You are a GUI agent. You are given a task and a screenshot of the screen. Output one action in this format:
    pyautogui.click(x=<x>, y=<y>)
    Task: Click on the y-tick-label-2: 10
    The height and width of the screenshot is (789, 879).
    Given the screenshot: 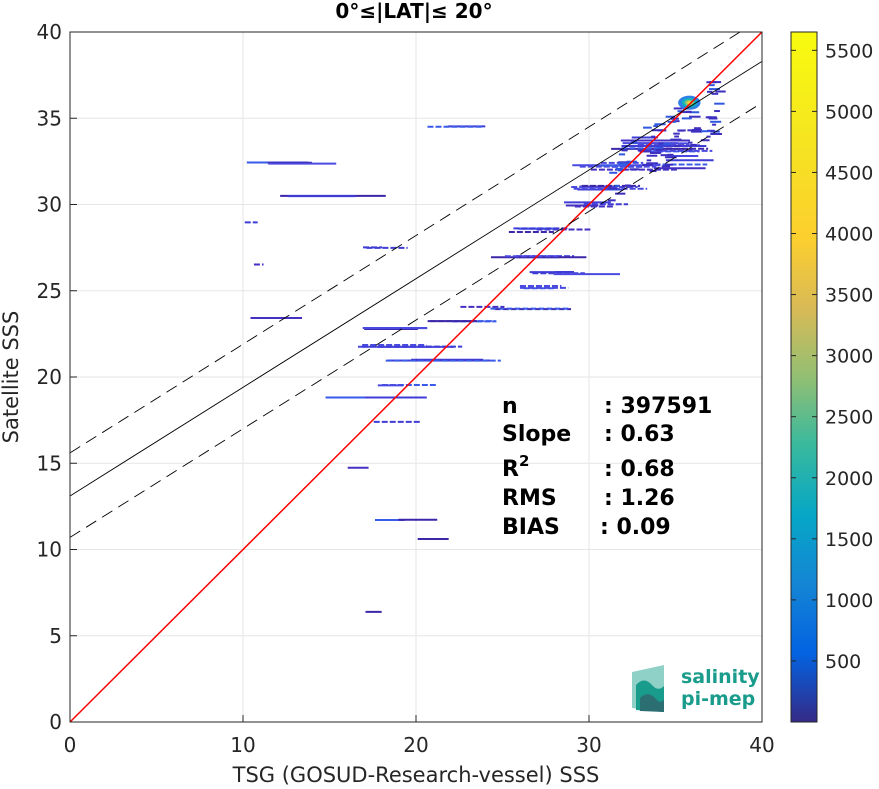 What is the action you would take?
    pyautogui.click(x=49, y=550)
    